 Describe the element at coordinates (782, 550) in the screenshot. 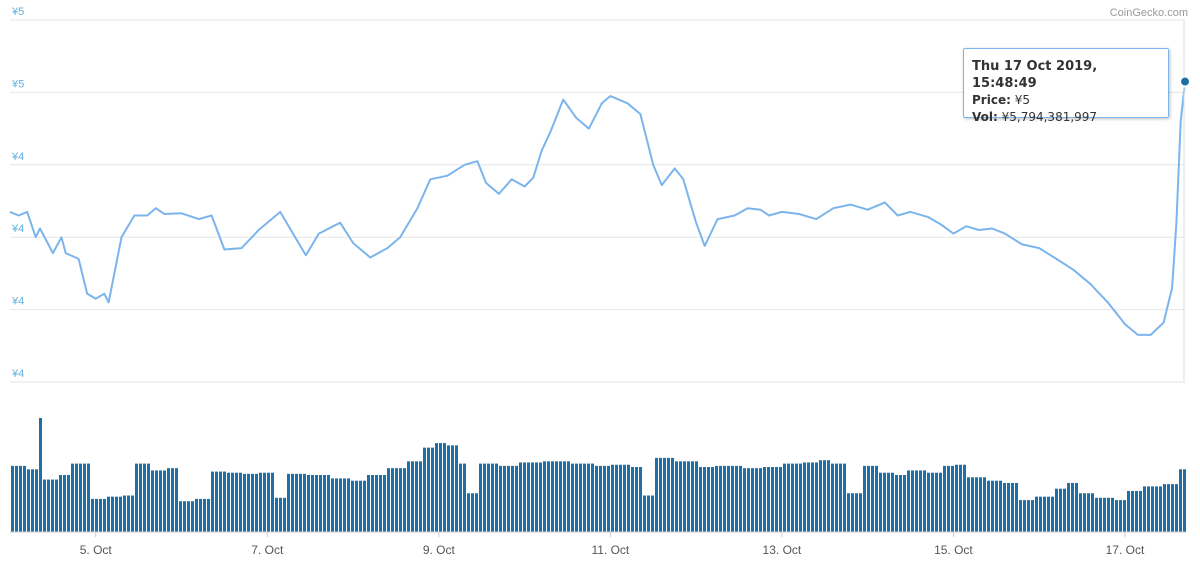

I see `x-tick-label: 13. Oct` at that location.